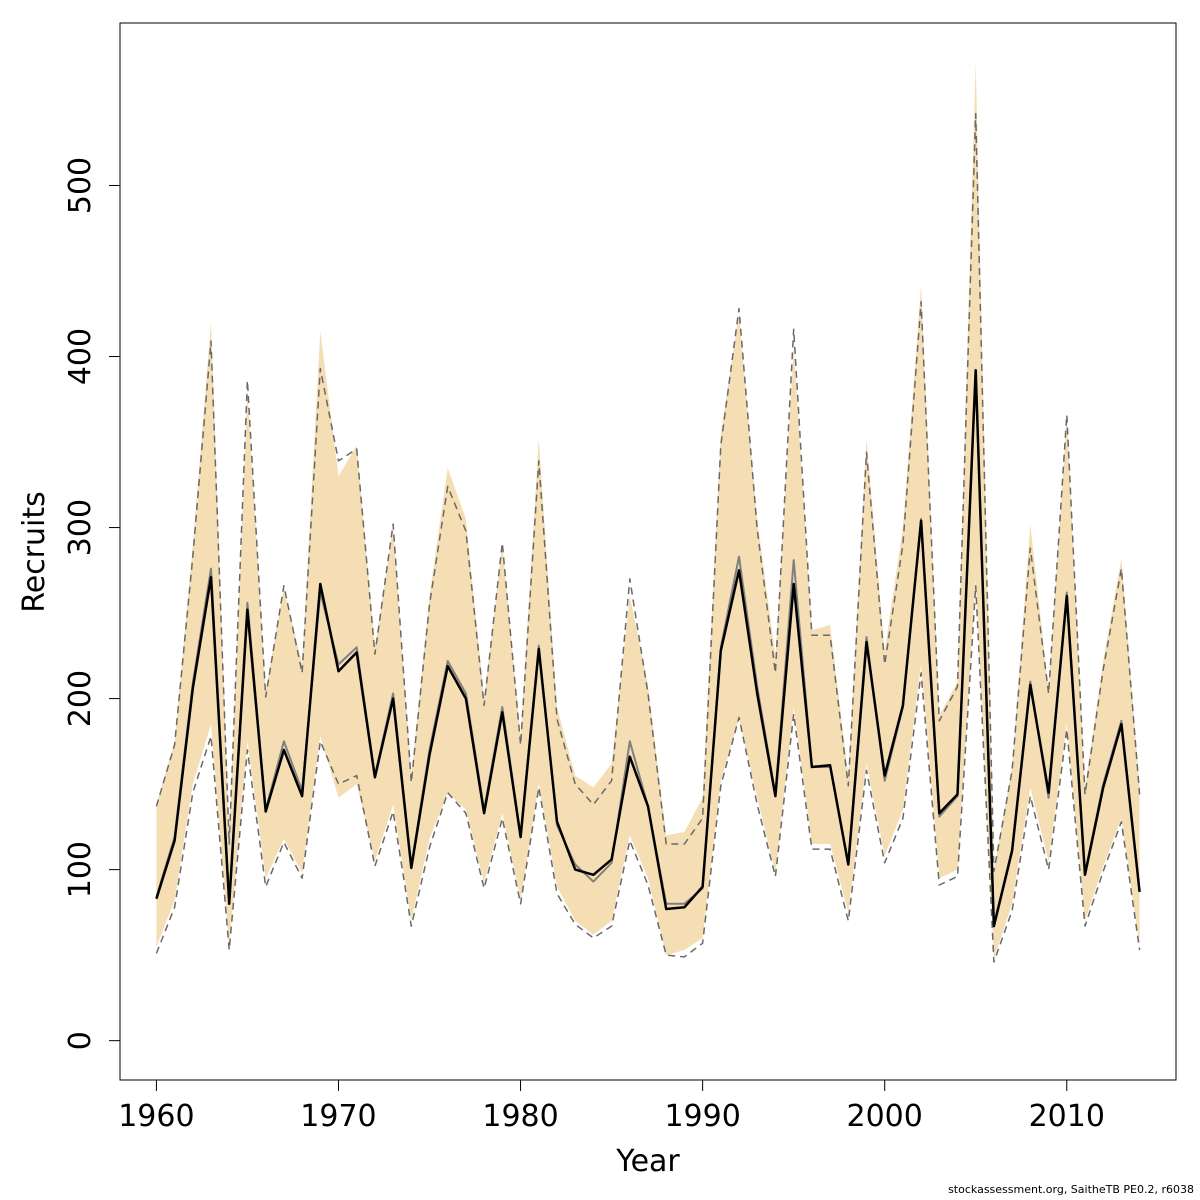 This screenshot has width=1200, height=1200. Describe the element at coordinates (611, 1106) in the screenshot. I see `x-axis: 1960 1970 1980 1990 2000 2010` at that location.